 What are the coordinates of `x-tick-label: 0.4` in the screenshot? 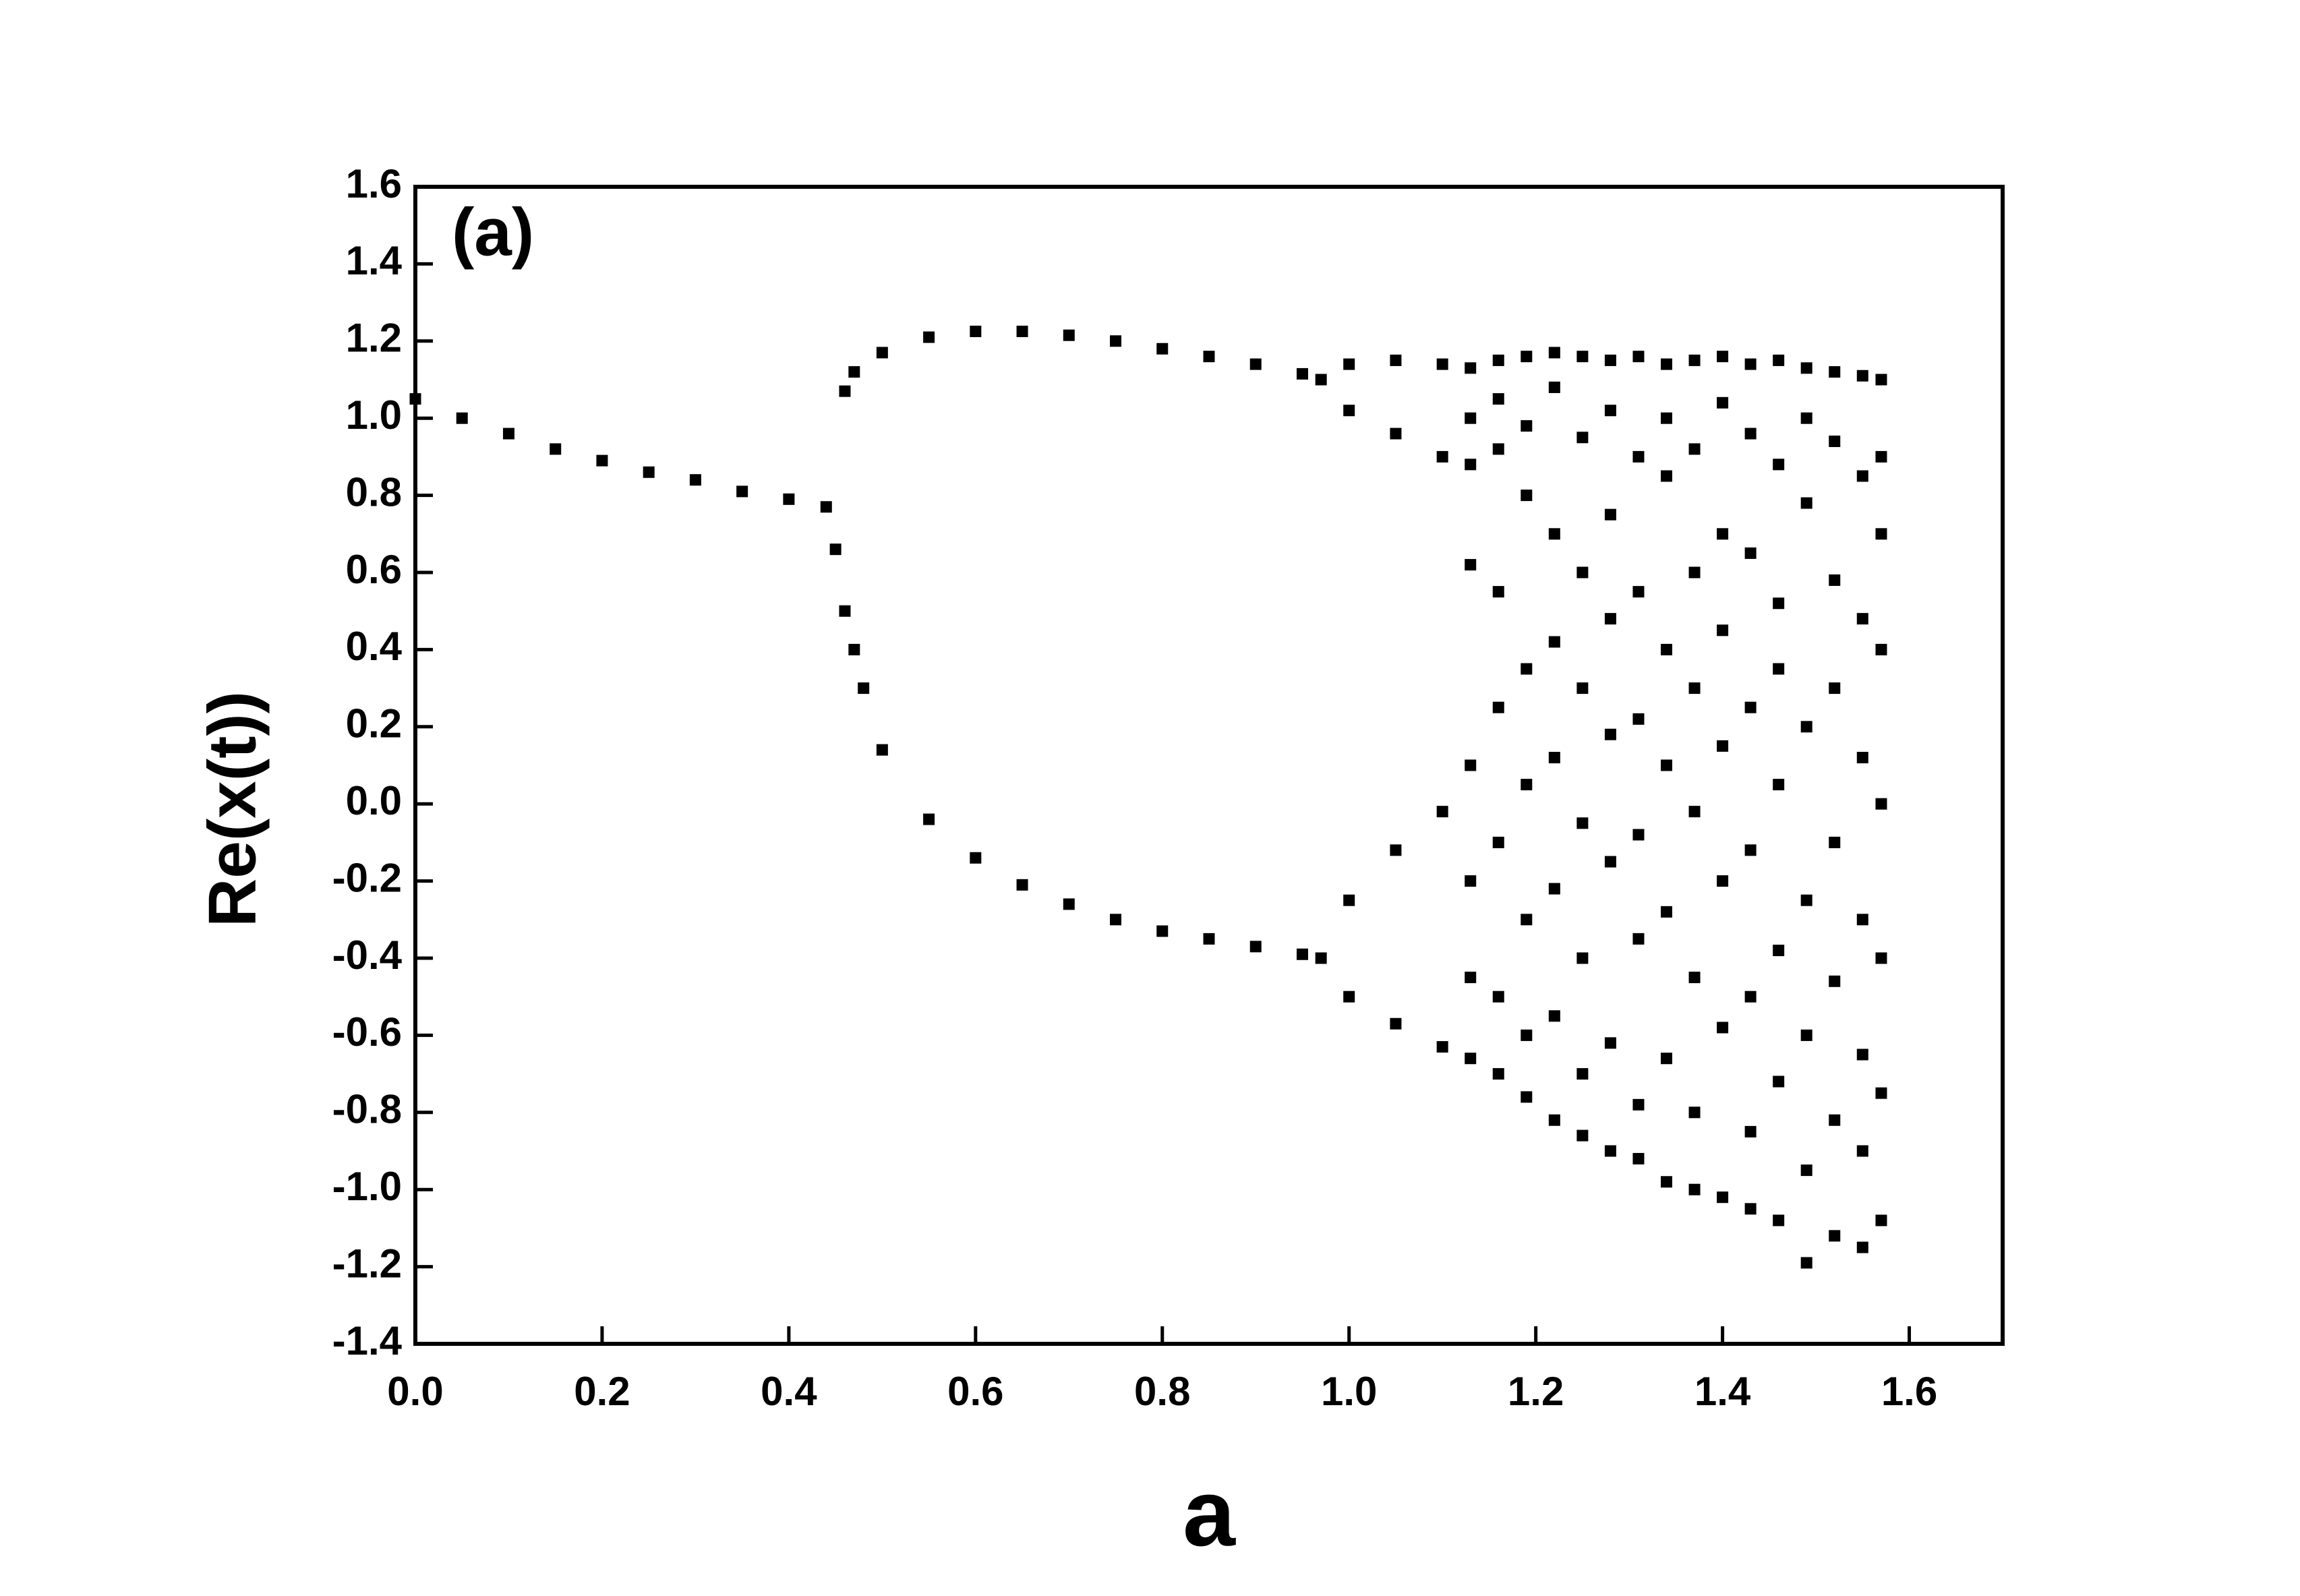 It's located at (789, 1391).